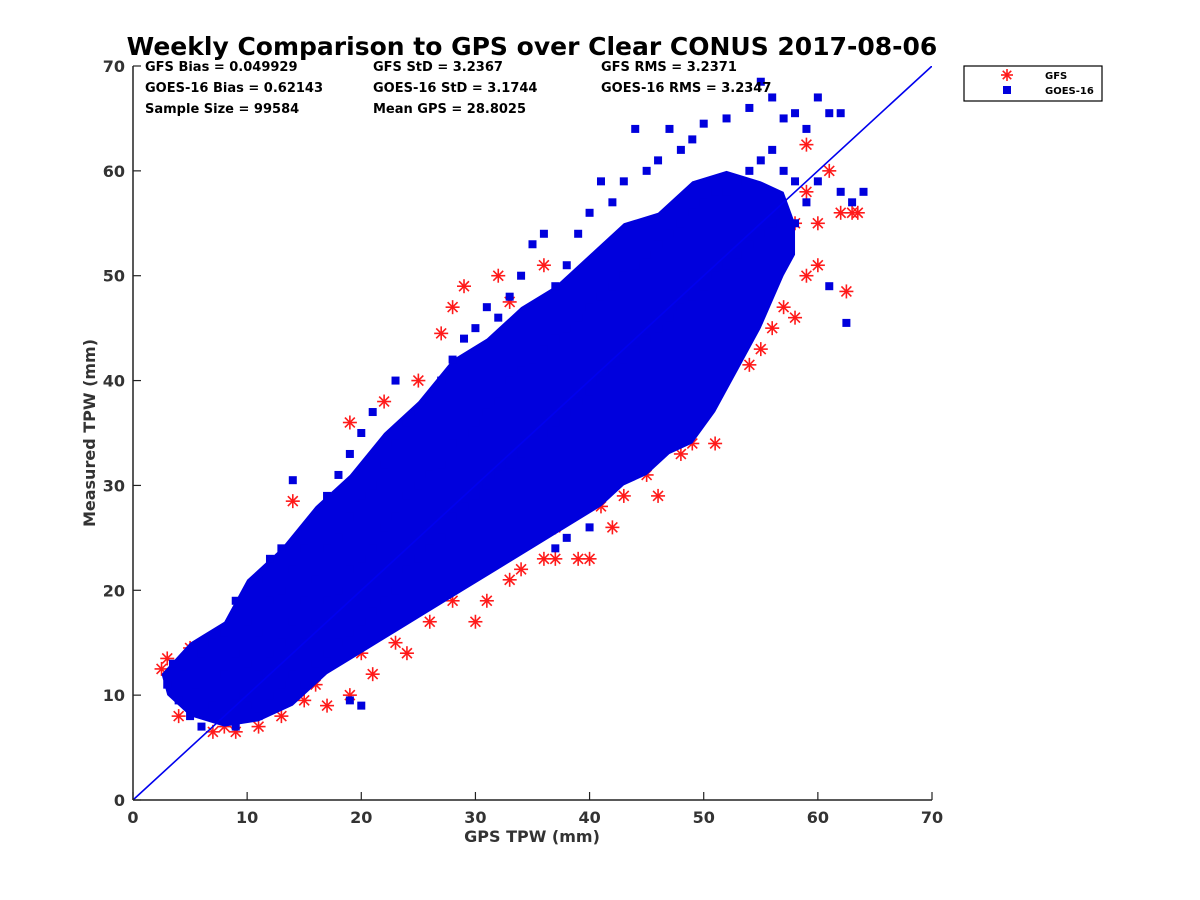 Image resolution: width=1200 pixels, height=900 pixels. I want to click on y-axis-label: Measured TPW (mm), so click(89, 433).